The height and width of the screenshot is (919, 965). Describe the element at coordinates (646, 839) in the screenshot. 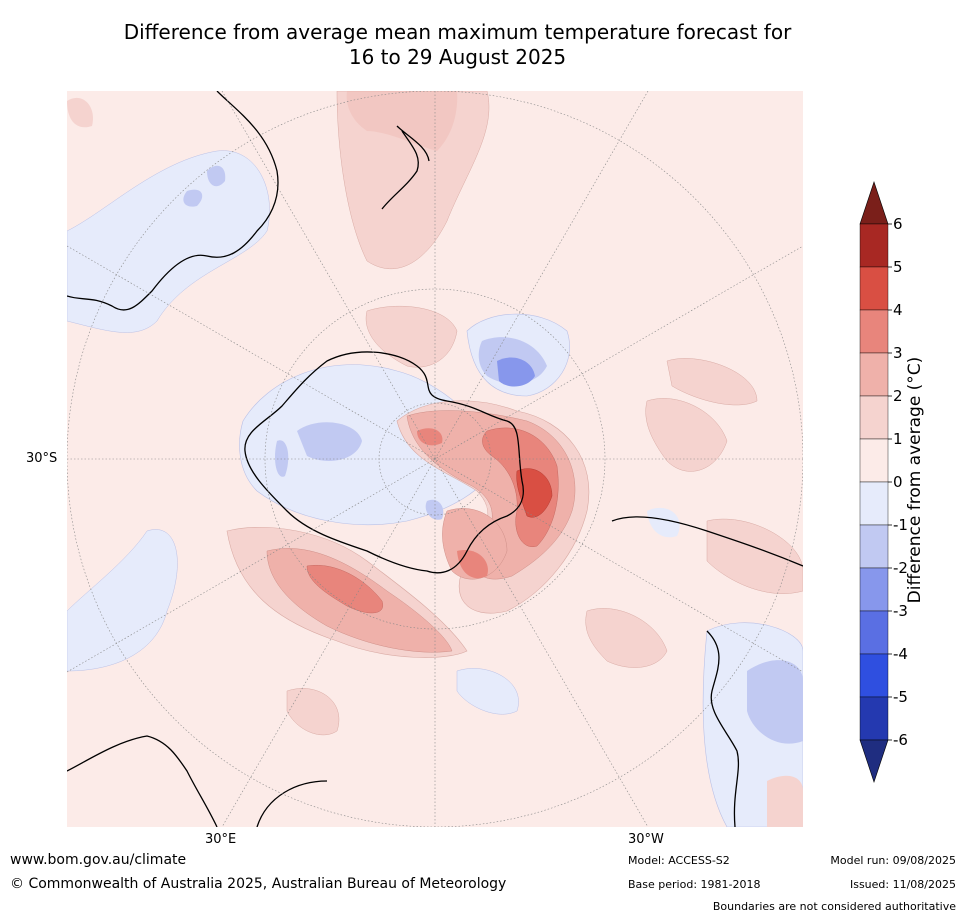

I see `lon-label-30w: 30°W` at that location.